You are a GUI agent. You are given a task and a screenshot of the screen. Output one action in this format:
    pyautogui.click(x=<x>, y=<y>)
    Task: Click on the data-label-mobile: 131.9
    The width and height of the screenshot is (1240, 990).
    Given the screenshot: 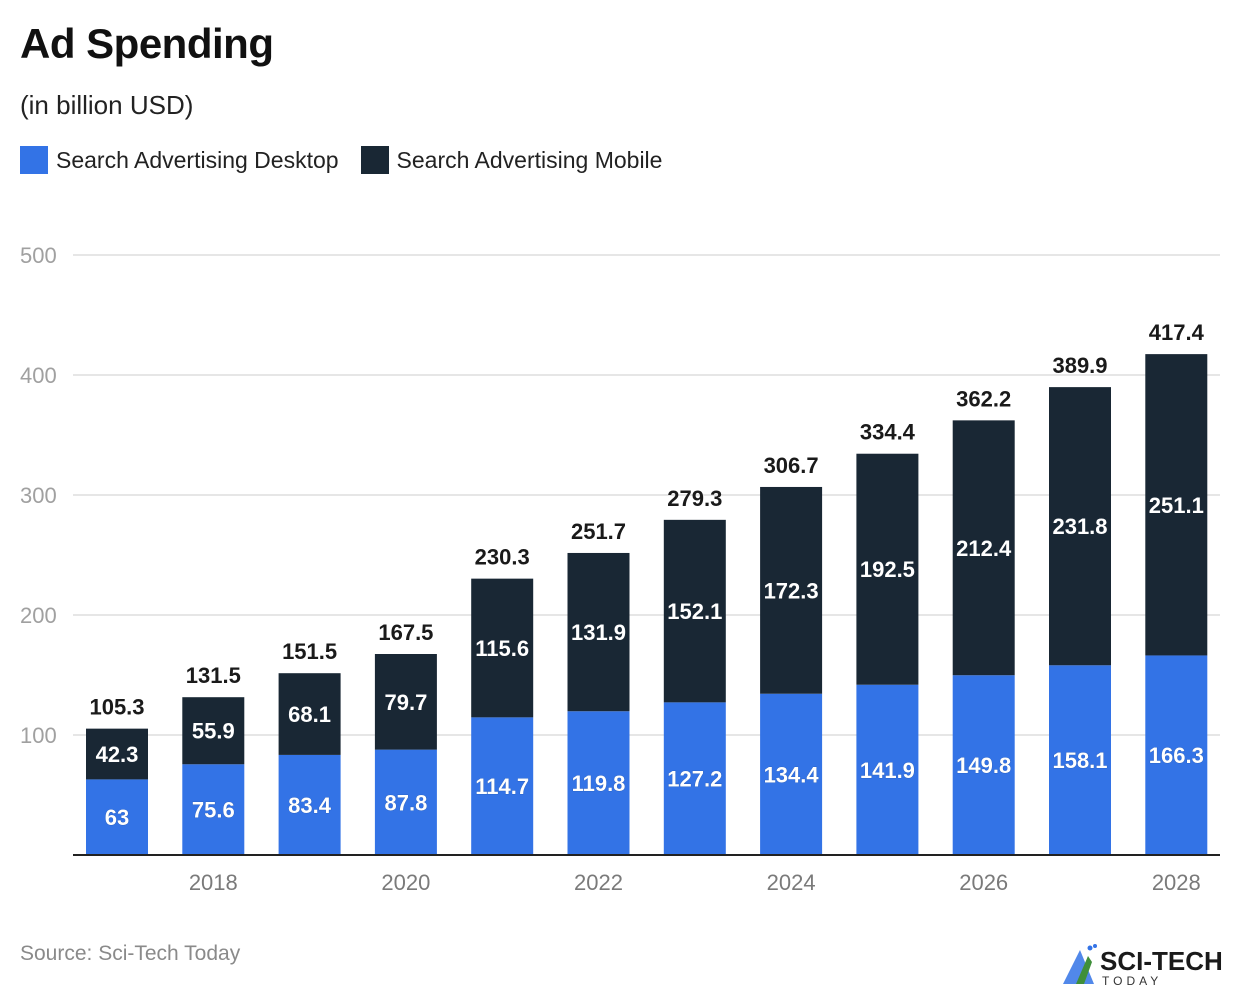 What is the action you would take?
    pyautogui.click(x=598, y=632)
    